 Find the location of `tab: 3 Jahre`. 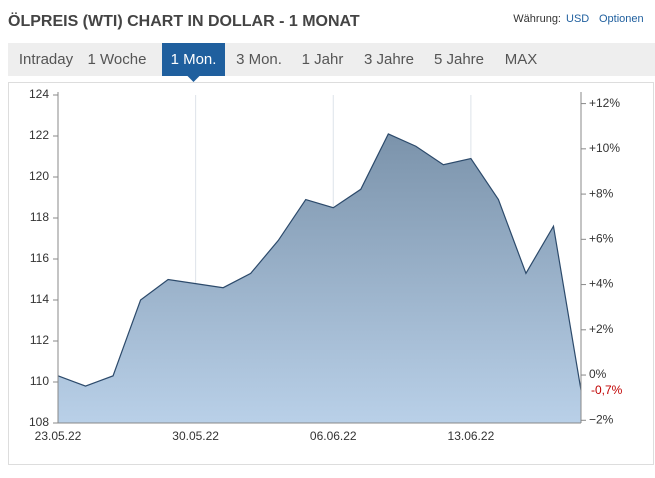

tab: 3 Jahre is located at coordinates (389, 59).